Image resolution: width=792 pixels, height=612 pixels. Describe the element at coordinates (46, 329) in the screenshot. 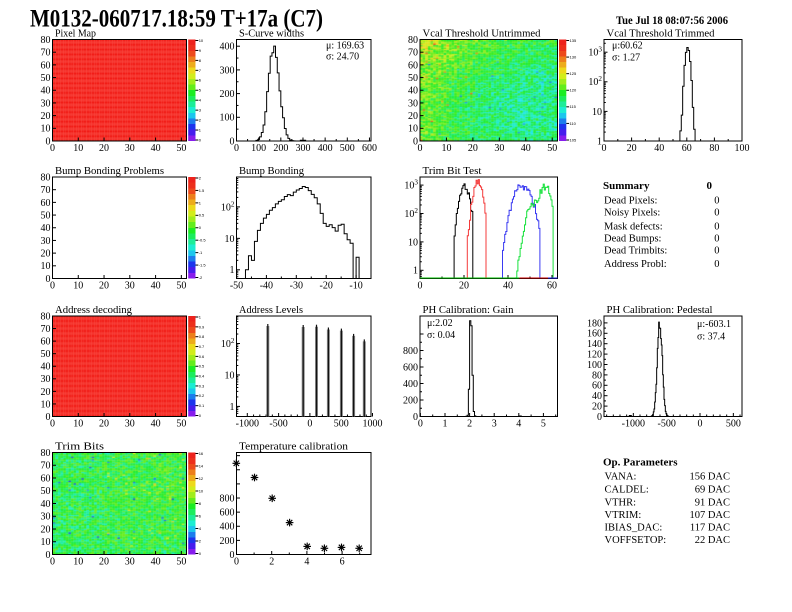

I see `svg-text: 70` at that location.